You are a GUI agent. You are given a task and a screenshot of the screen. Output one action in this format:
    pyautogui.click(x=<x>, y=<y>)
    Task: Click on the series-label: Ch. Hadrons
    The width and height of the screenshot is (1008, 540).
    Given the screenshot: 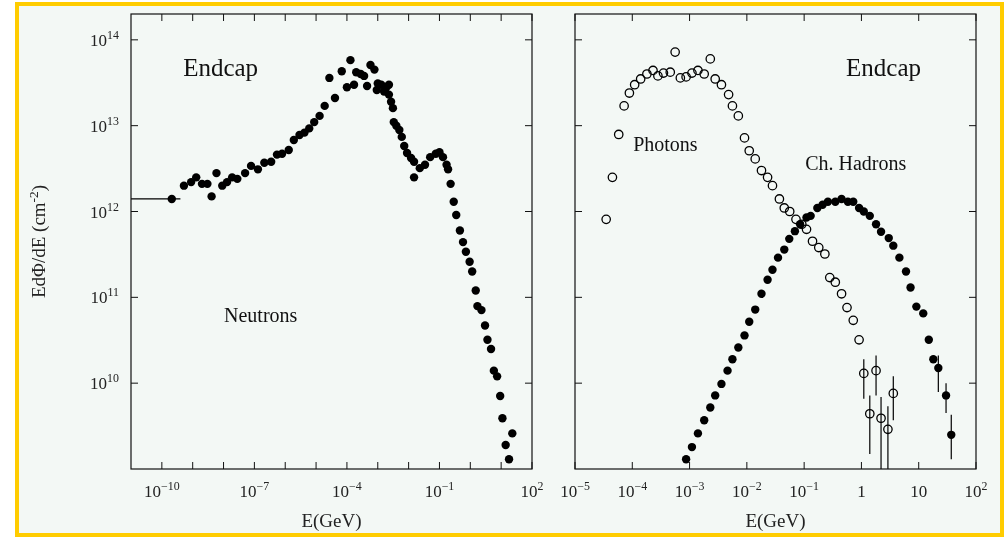 What is the action you would take?
    pyautogui.click(x=856, y=163)
    